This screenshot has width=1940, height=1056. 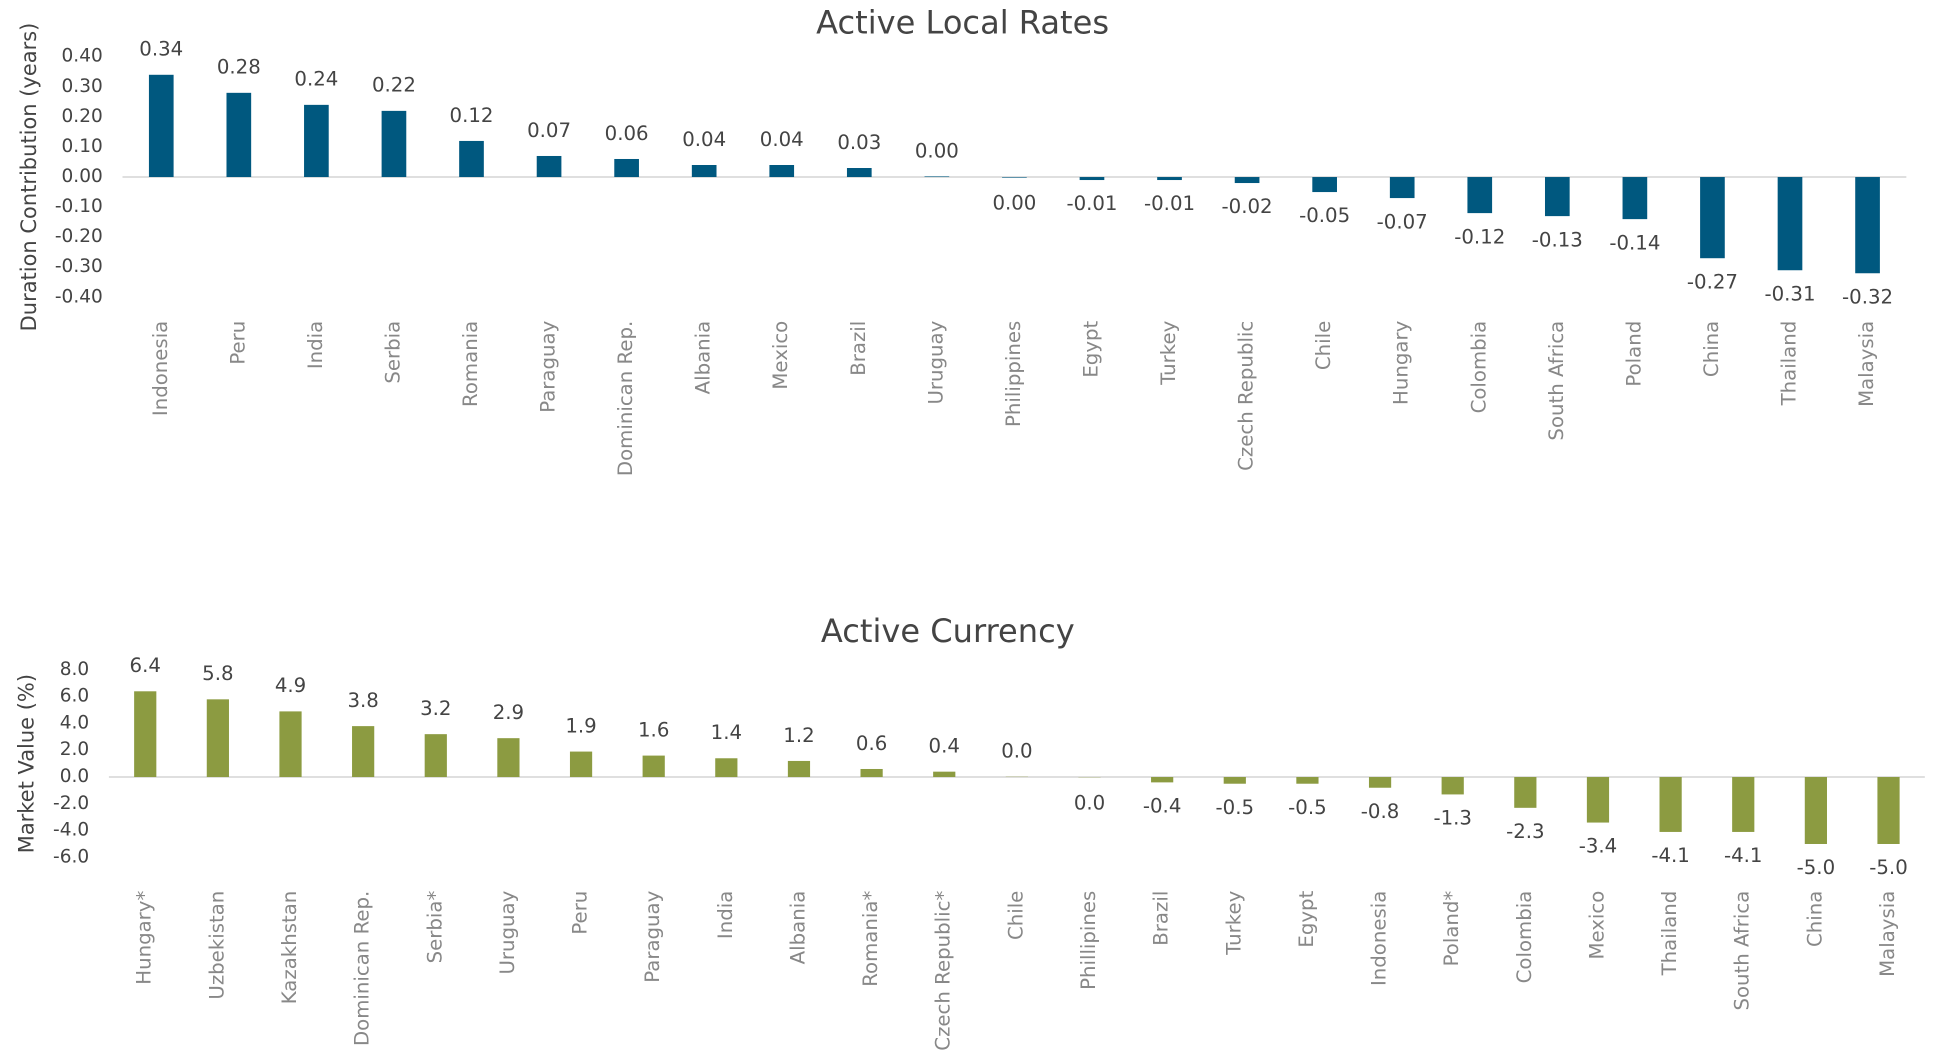 I want to click on data-label: -0.07, so click(x=1402, y=221).